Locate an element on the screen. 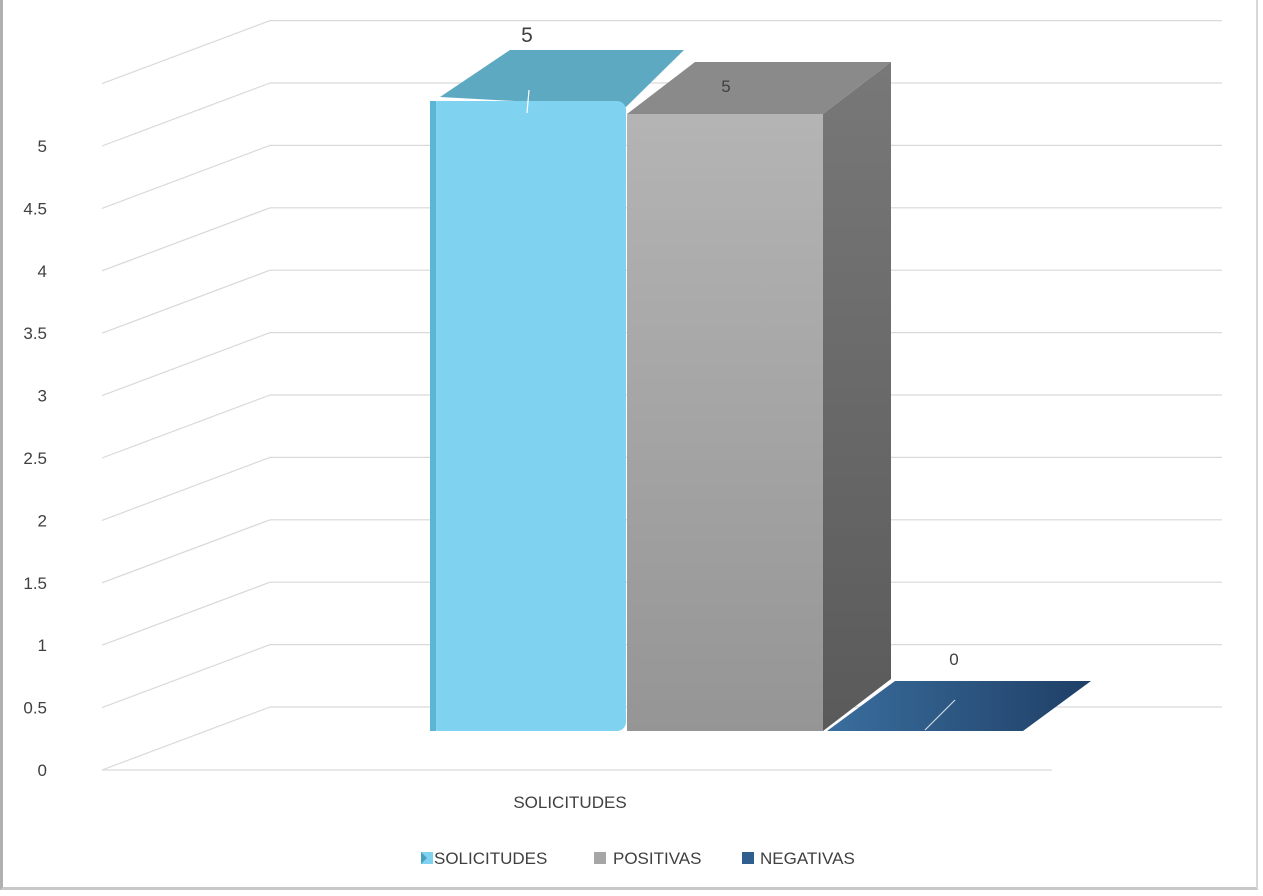  bar-negativas-top is located at coordinates (959, 706).